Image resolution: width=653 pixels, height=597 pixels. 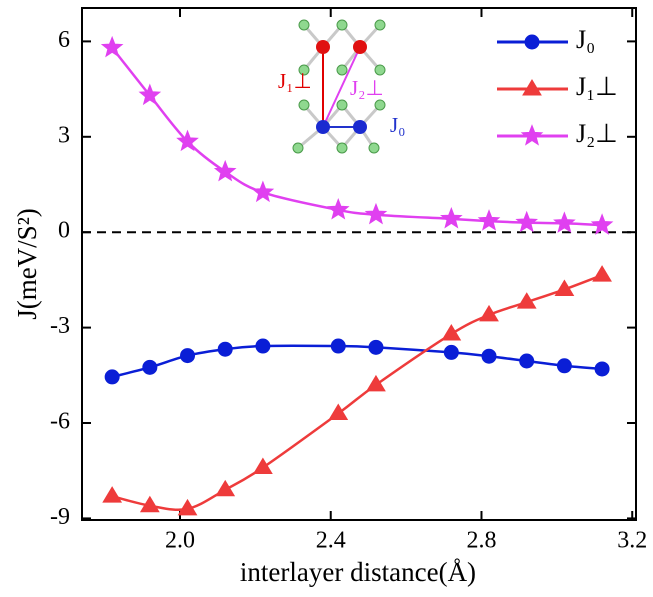 What do you see at coordinates (64, 135) in the screenshot?
I see `y-tick-label: 3` at bounding box center [64, 135].